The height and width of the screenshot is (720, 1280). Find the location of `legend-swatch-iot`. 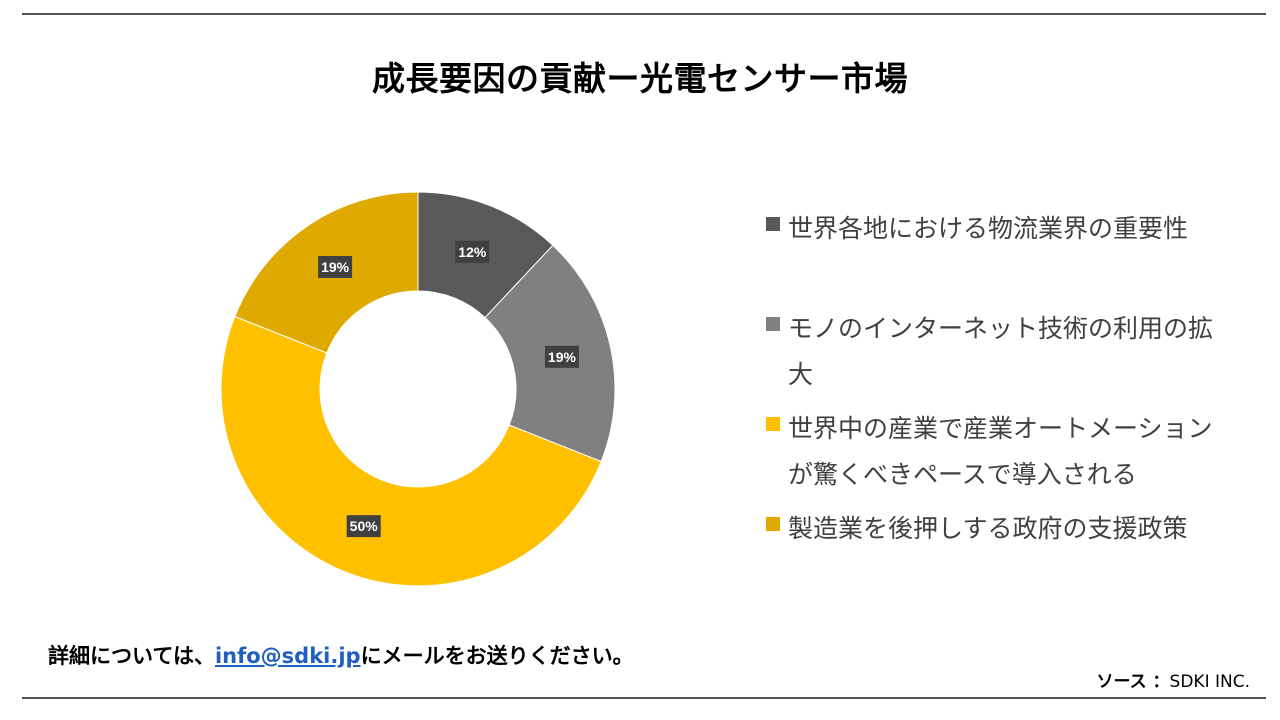

legend-swatch-iot is located at coordinates (773, 324).